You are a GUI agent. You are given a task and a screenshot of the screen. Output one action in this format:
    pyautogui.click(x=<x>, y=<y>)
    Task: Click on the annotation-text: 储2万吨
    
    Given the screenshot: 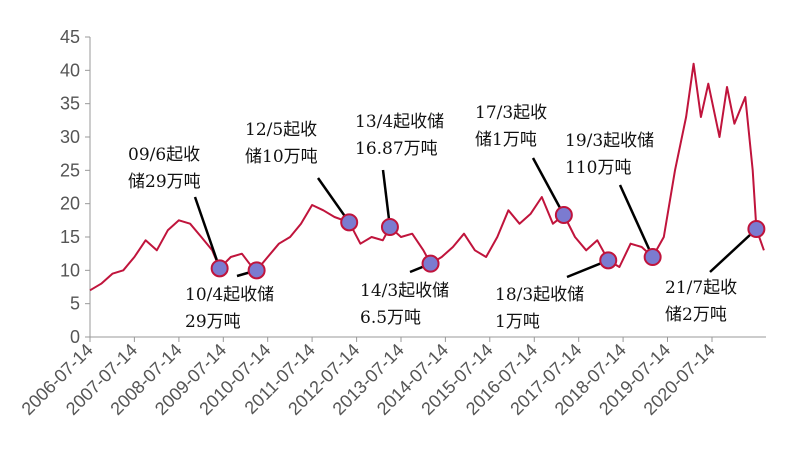 What is the action you would take?
    pyautogui.click(x=696, y=315)
    